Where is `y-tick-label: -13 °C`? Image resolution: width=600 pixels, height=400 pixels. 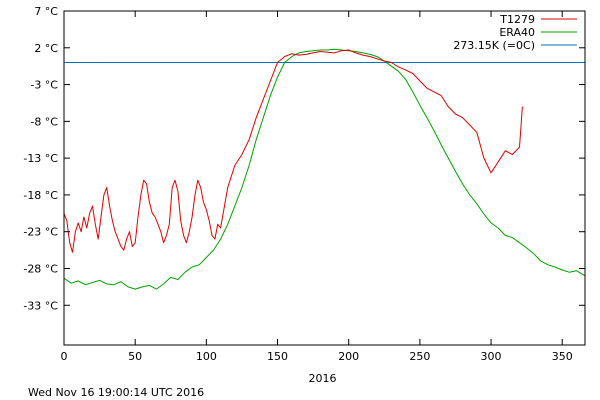 y-tick-label: -13 °C is located at coordinates (40, 158).